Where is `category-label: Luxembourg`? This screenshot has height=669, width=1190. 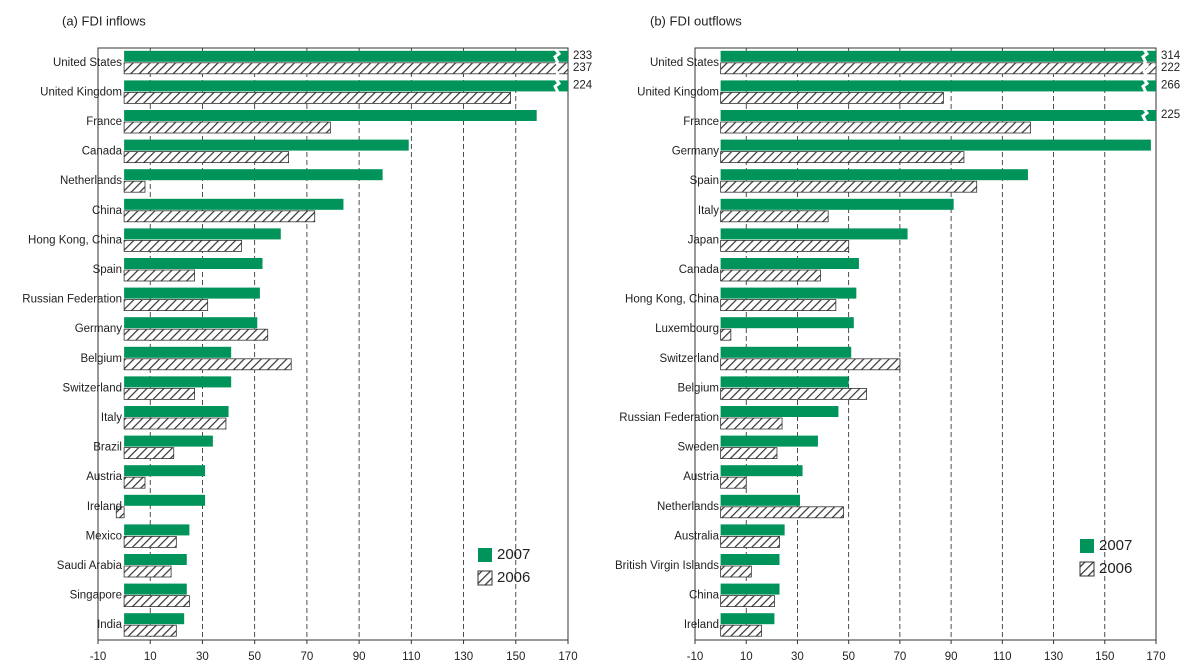
category-label: Luxembourg is located at coordinates (687, 329).